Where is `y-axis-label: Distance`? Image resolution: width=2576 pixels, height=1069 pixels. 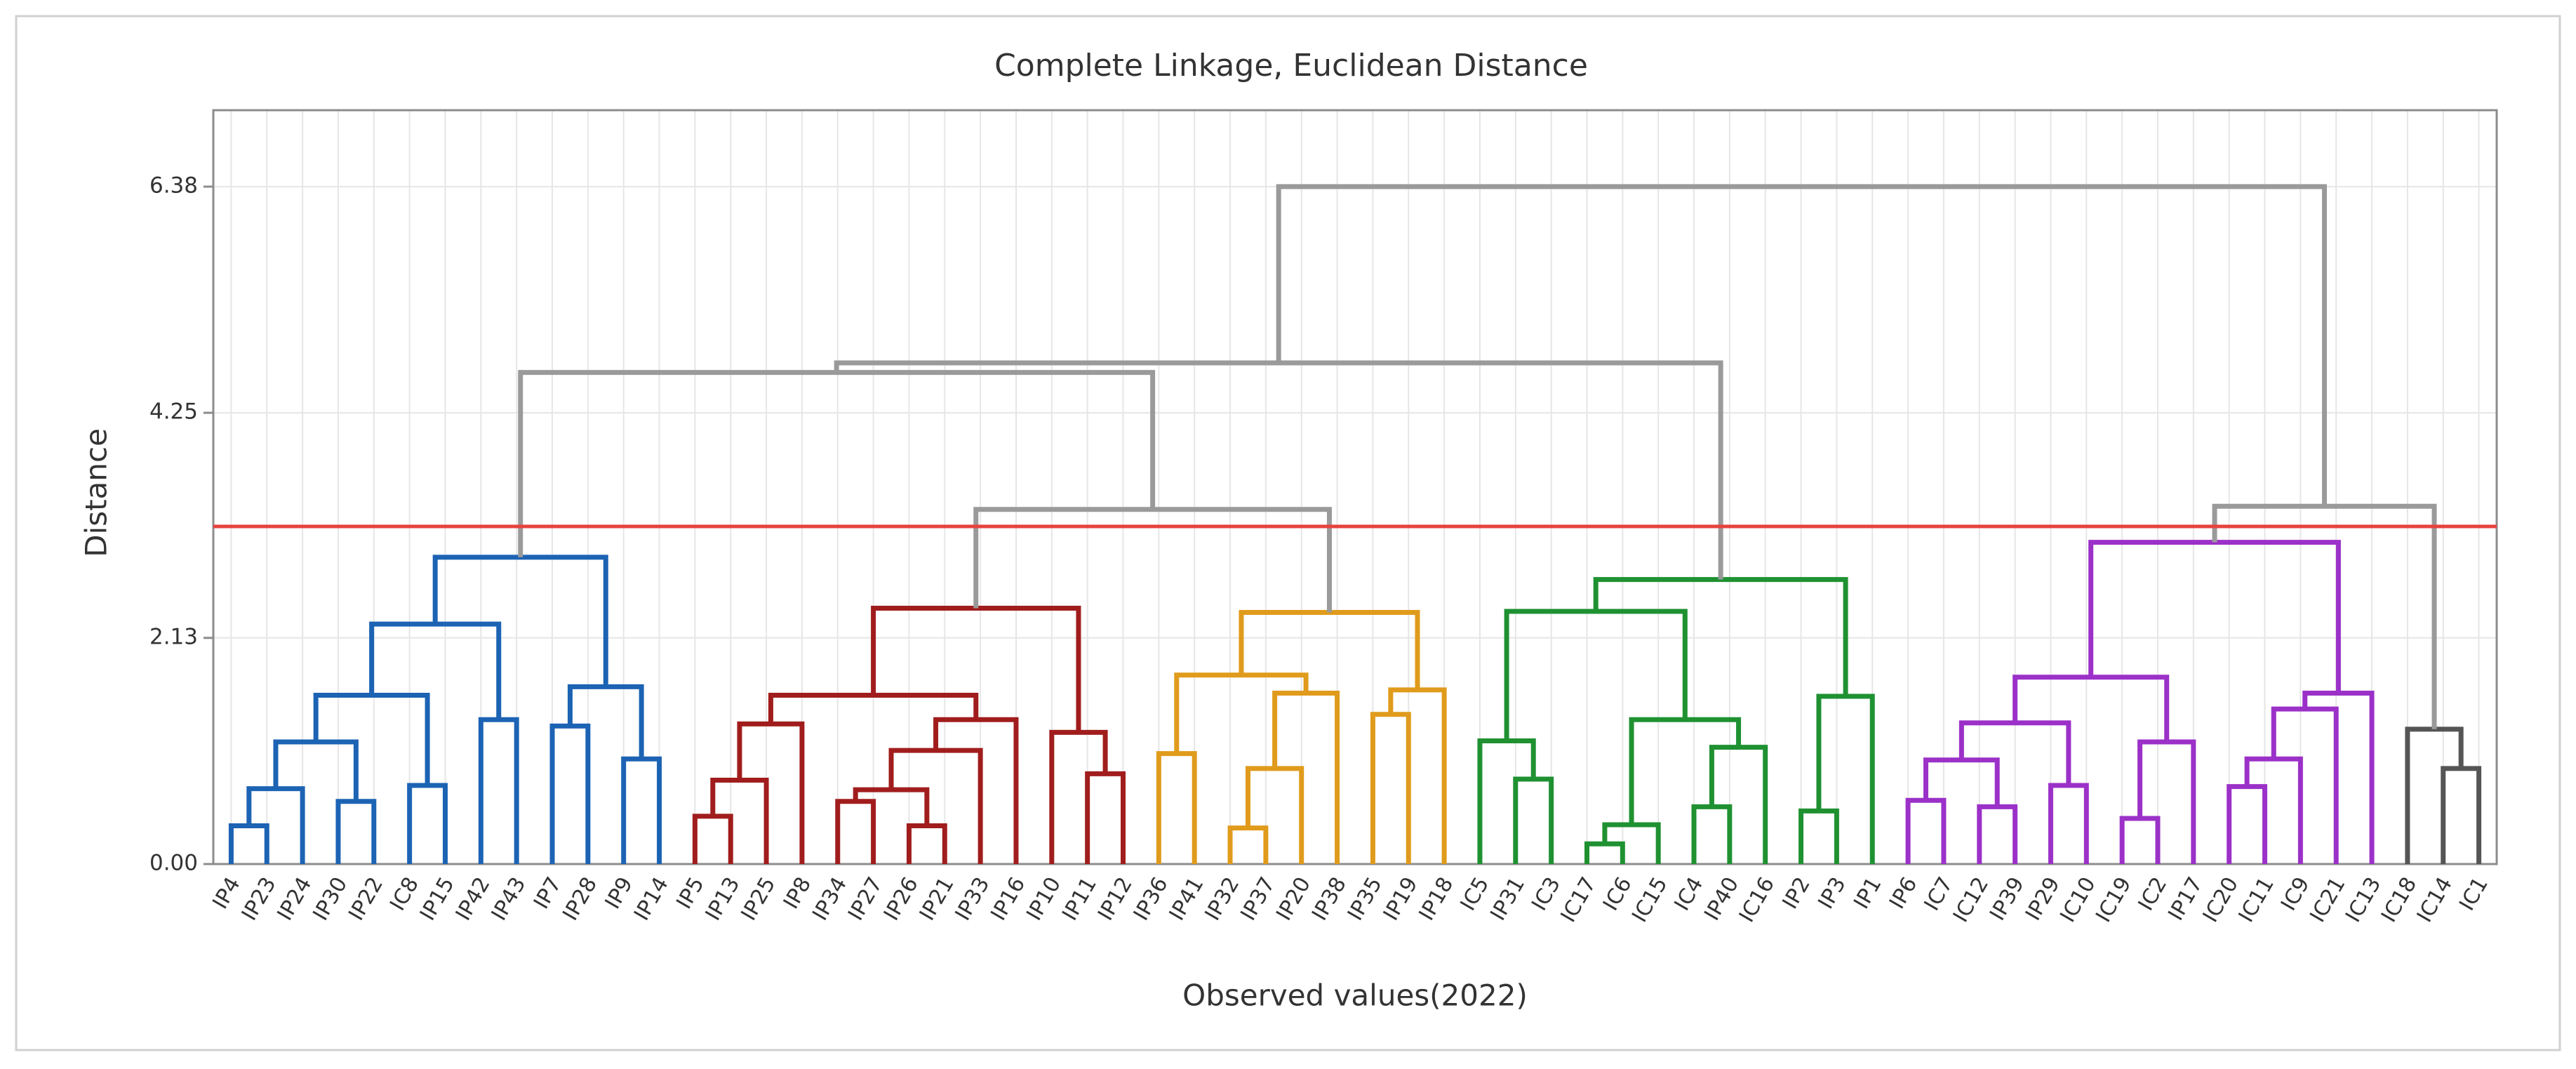
y-axis-label: Distance is located at coordinates (97, 492).